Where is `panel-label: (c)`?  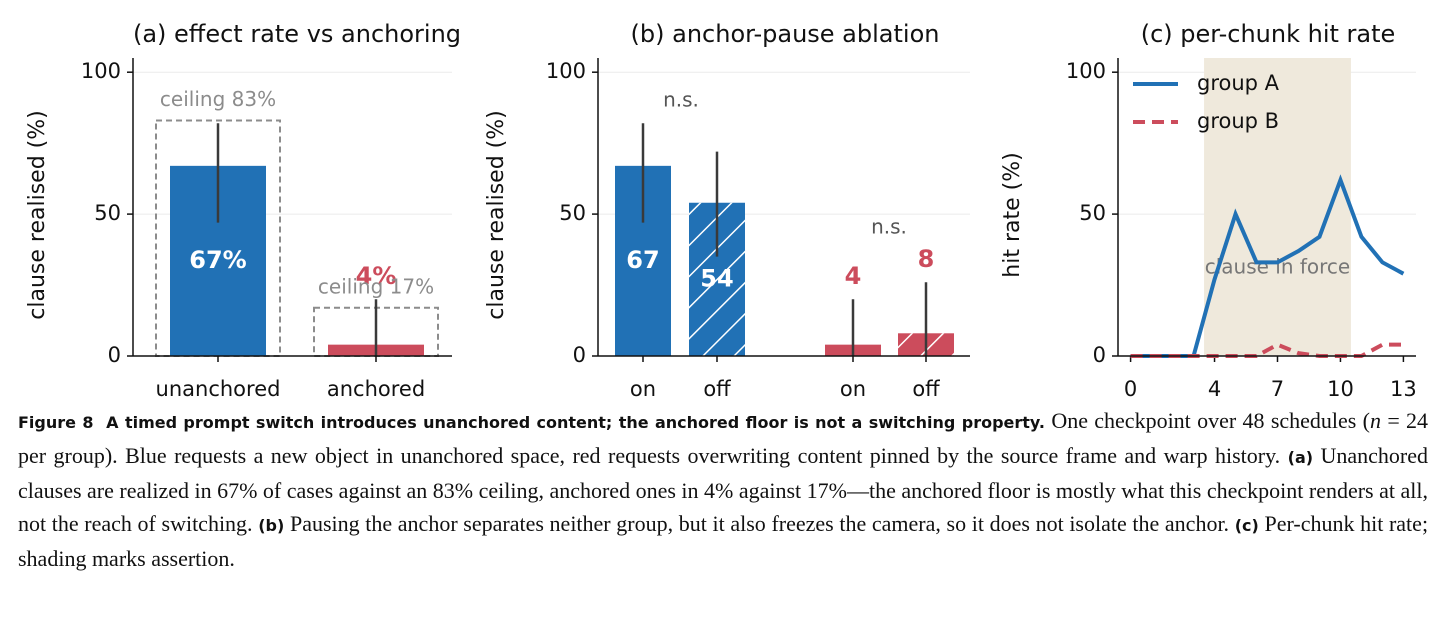 panel-label: (c) is located at coordinates (1246, 525).